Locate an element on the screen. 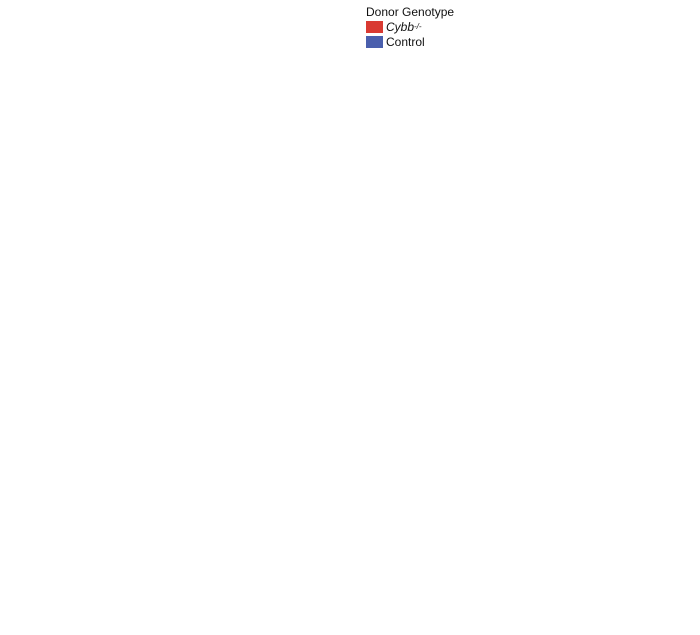  y-tick-label: 2 is located at coordinates (528, 101).